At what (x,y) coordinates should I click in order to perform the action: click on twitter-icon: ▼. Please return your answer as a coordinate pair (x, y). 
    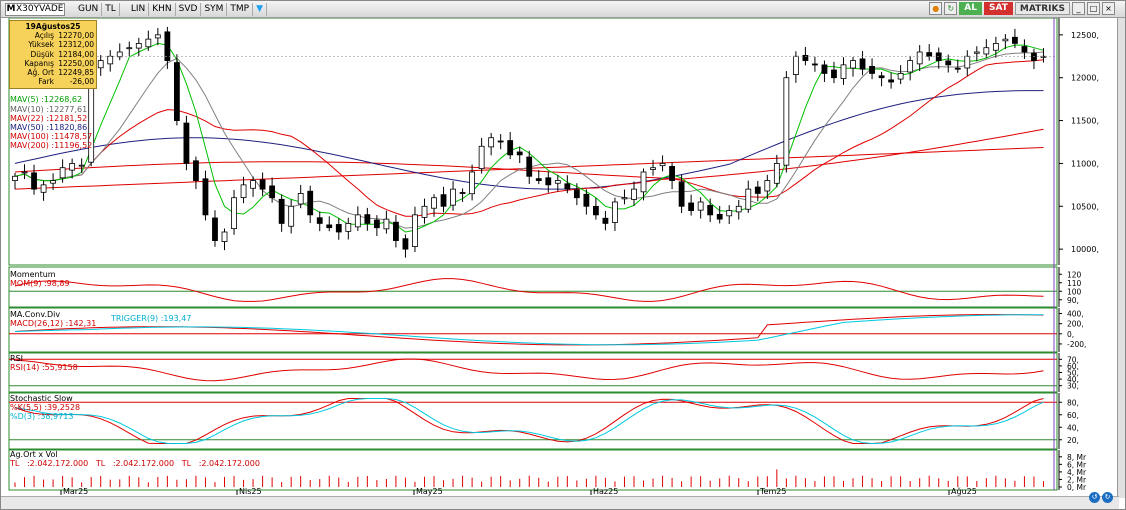
    Looking at the image, I should click on (260, 9).